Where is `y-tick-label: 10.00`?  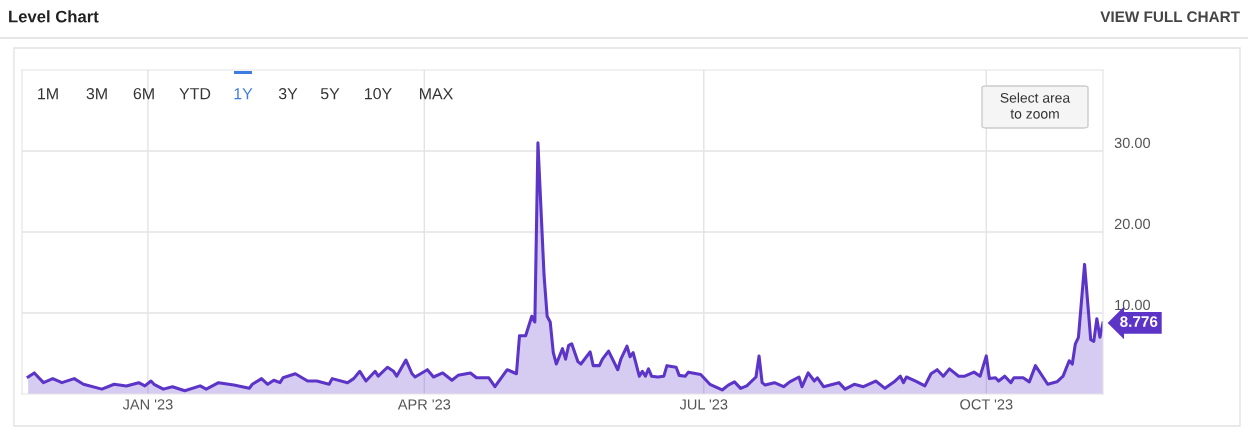 y-tick-label: 10.00 is located at coordinates (1133, 305).